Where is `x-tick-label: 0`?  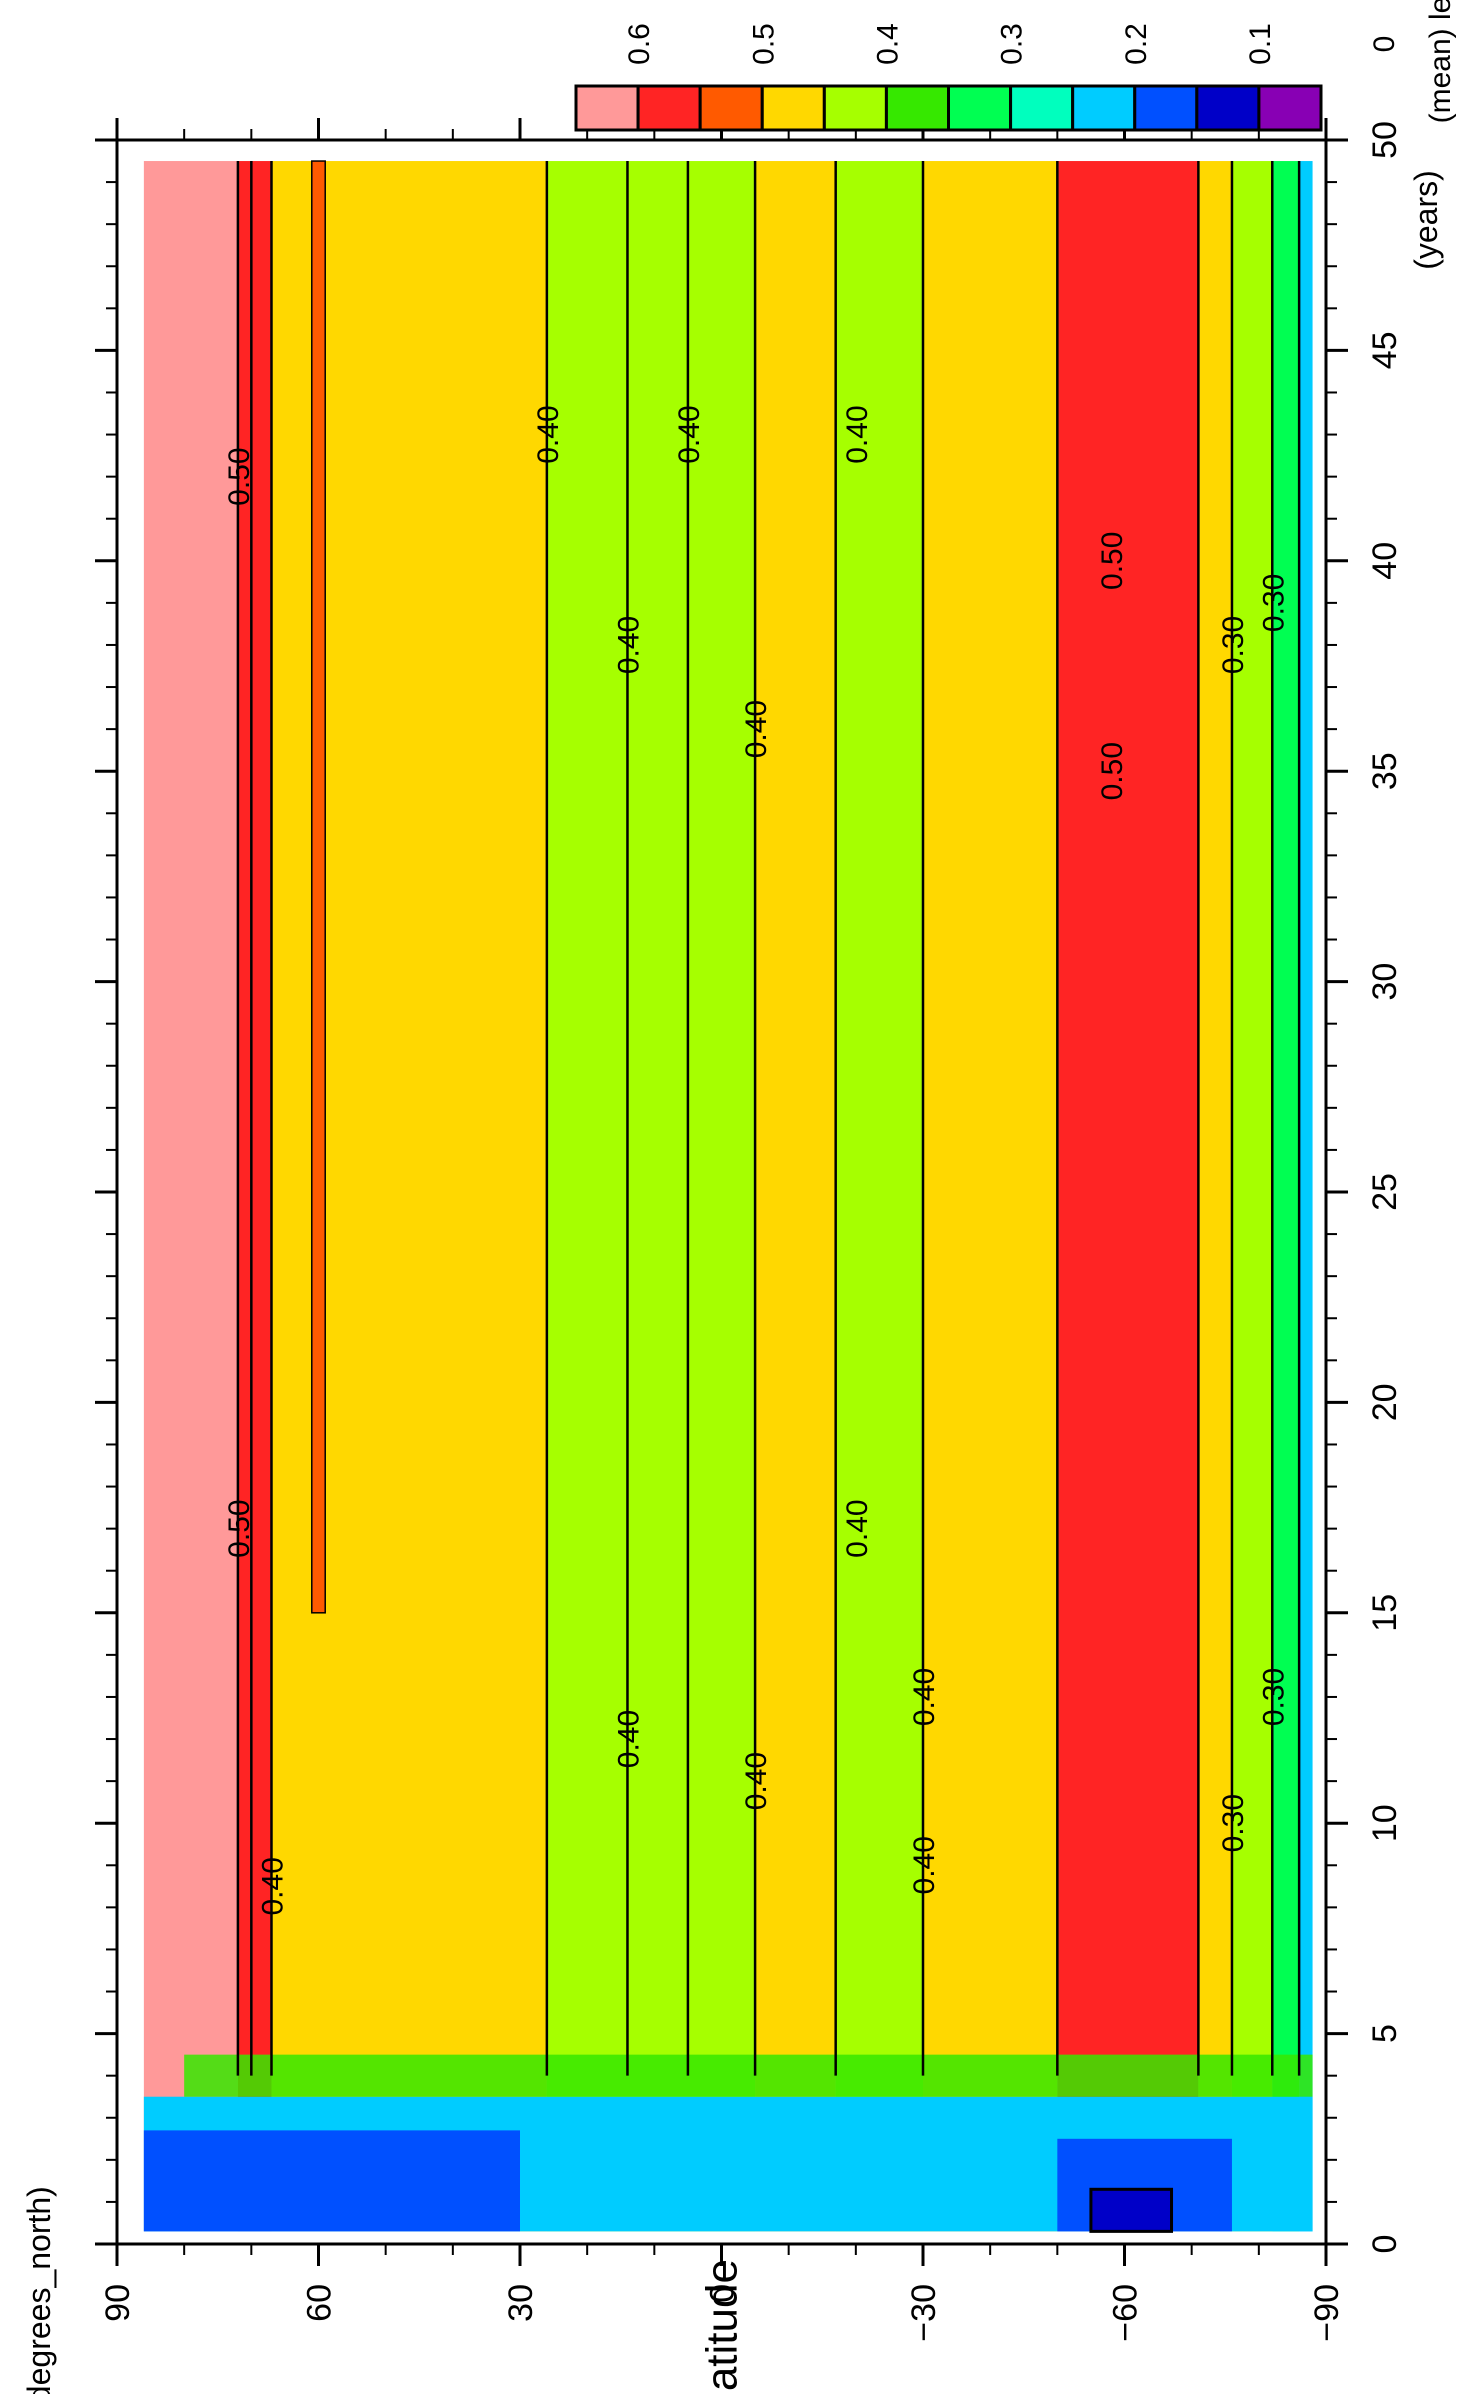 x-tick-label: 0 is located at coordinates (1385, 2244).